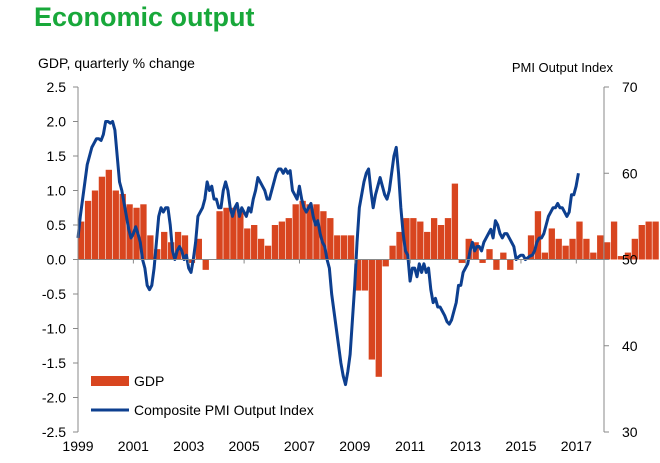 The image size is (660, 463). I want to click on left-tick-label: 1.0, so click(57, 191).